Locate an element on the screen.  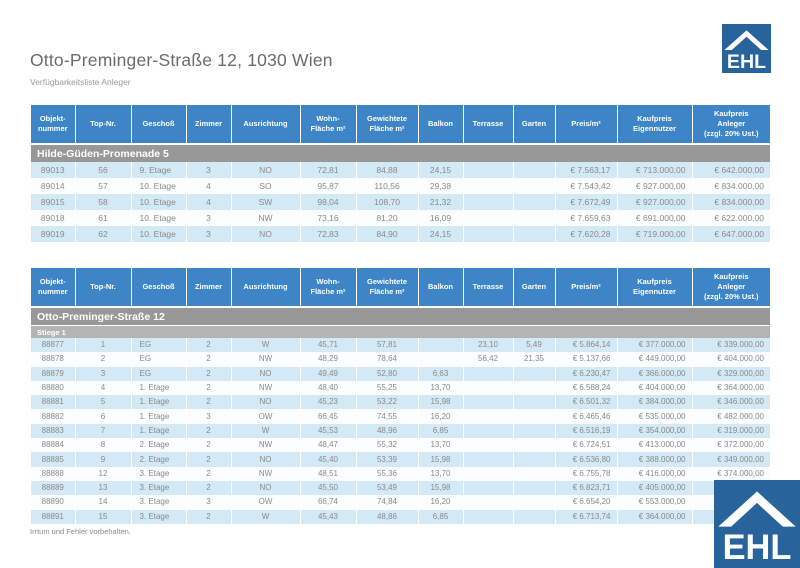
cell-top-nr: 3 is located at coordinates (102, 373).